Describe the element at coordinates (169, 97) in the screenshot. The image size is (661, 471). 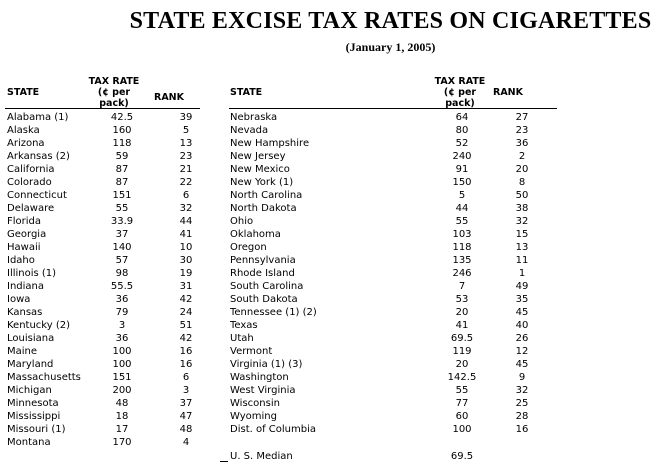
I see `left-header-rank: RANK` at that location.